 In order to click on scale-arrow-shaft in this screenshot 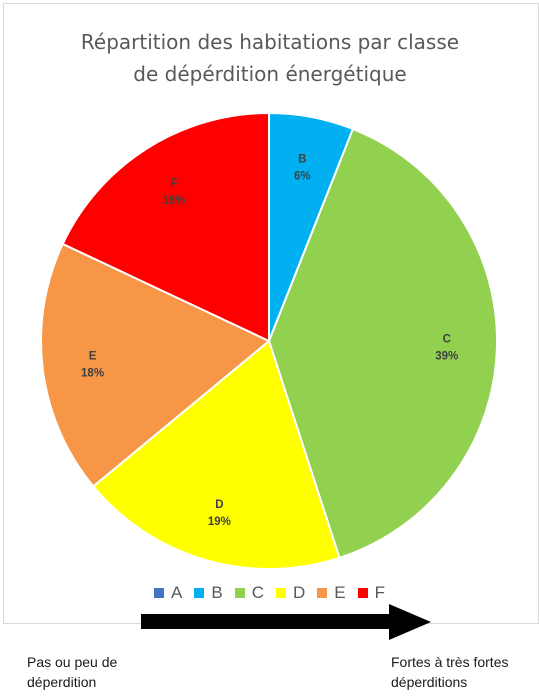, I will do `click(266, 621)`.